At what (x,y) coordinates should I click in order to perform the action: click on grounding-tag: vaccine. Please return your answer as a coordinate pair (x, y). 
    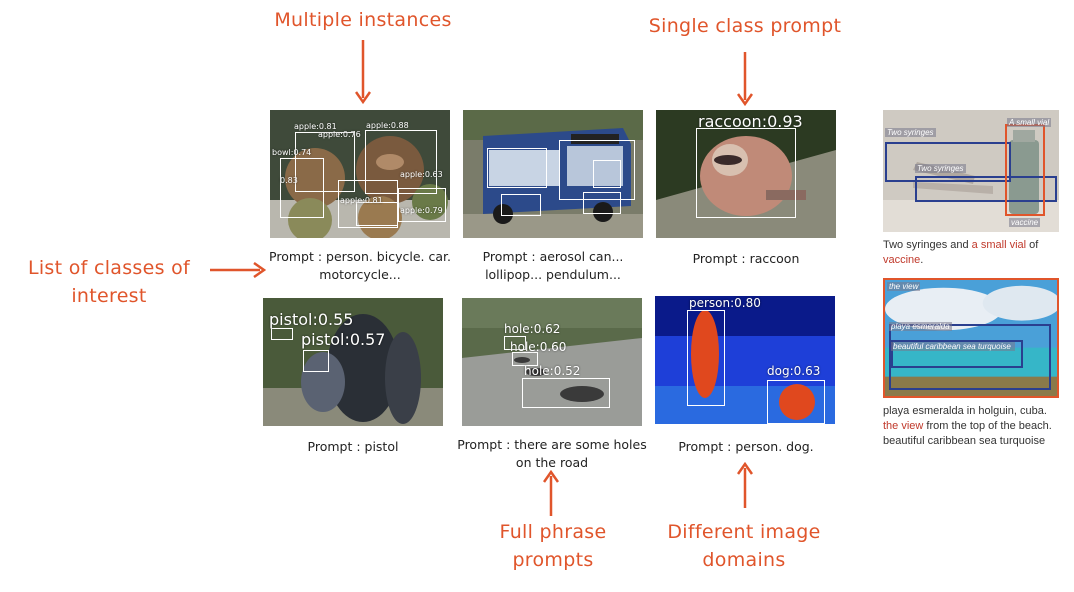
    Looking at the image, I should click on (1025, 222).